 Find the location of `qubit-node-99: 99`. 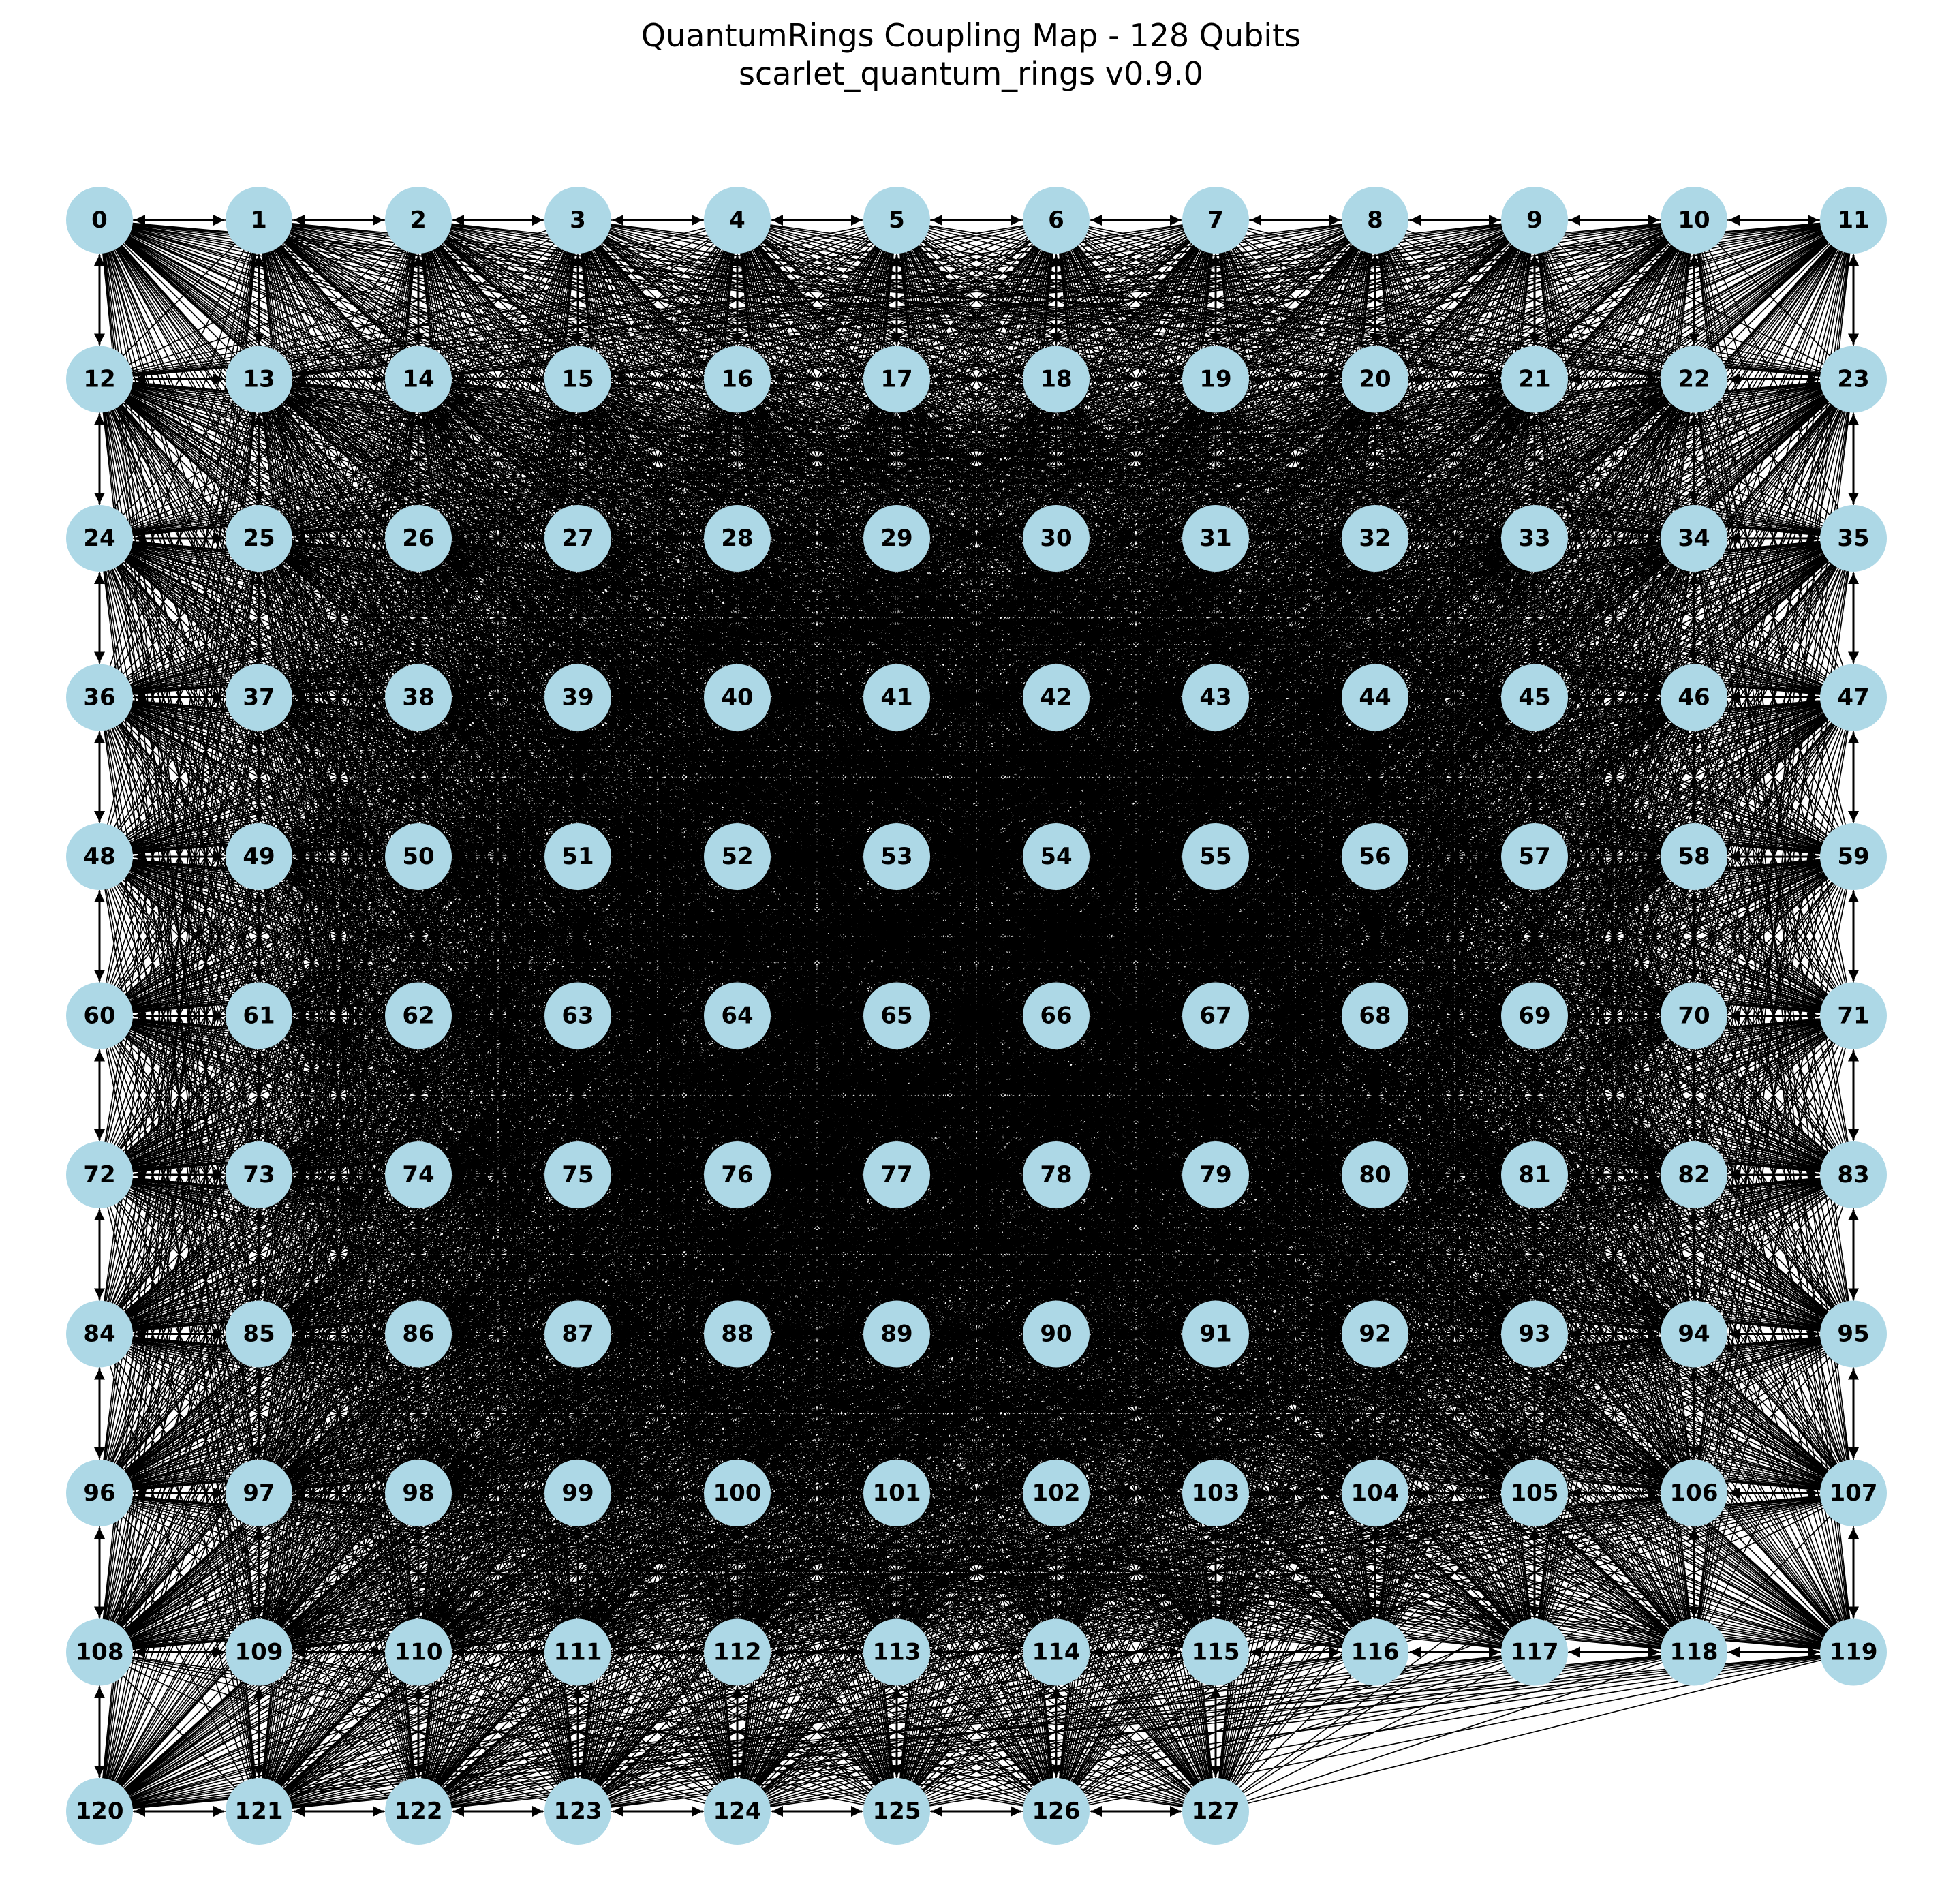

qubit-node-99: 99 is located at coordinates (577, 1493).